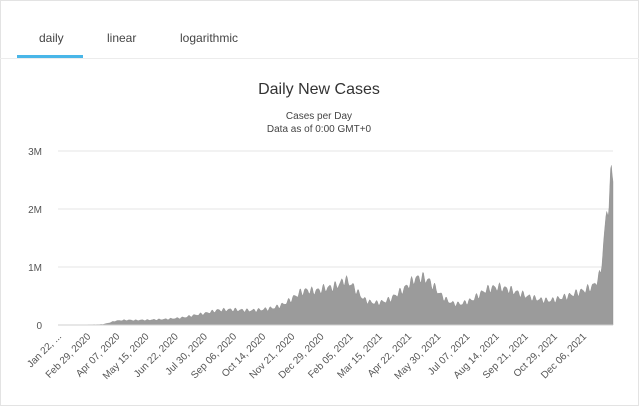  What do you see at coordinates (209, 38) in the screenshot?
I see `tab-logarithmic: logarithmic` at bounding box center [209, 38].